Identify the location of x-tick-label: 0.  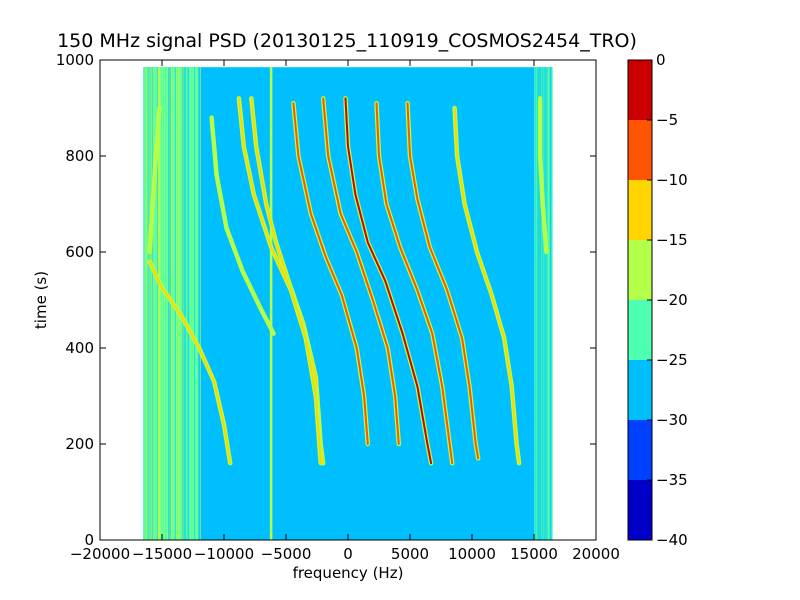
(348, 554).